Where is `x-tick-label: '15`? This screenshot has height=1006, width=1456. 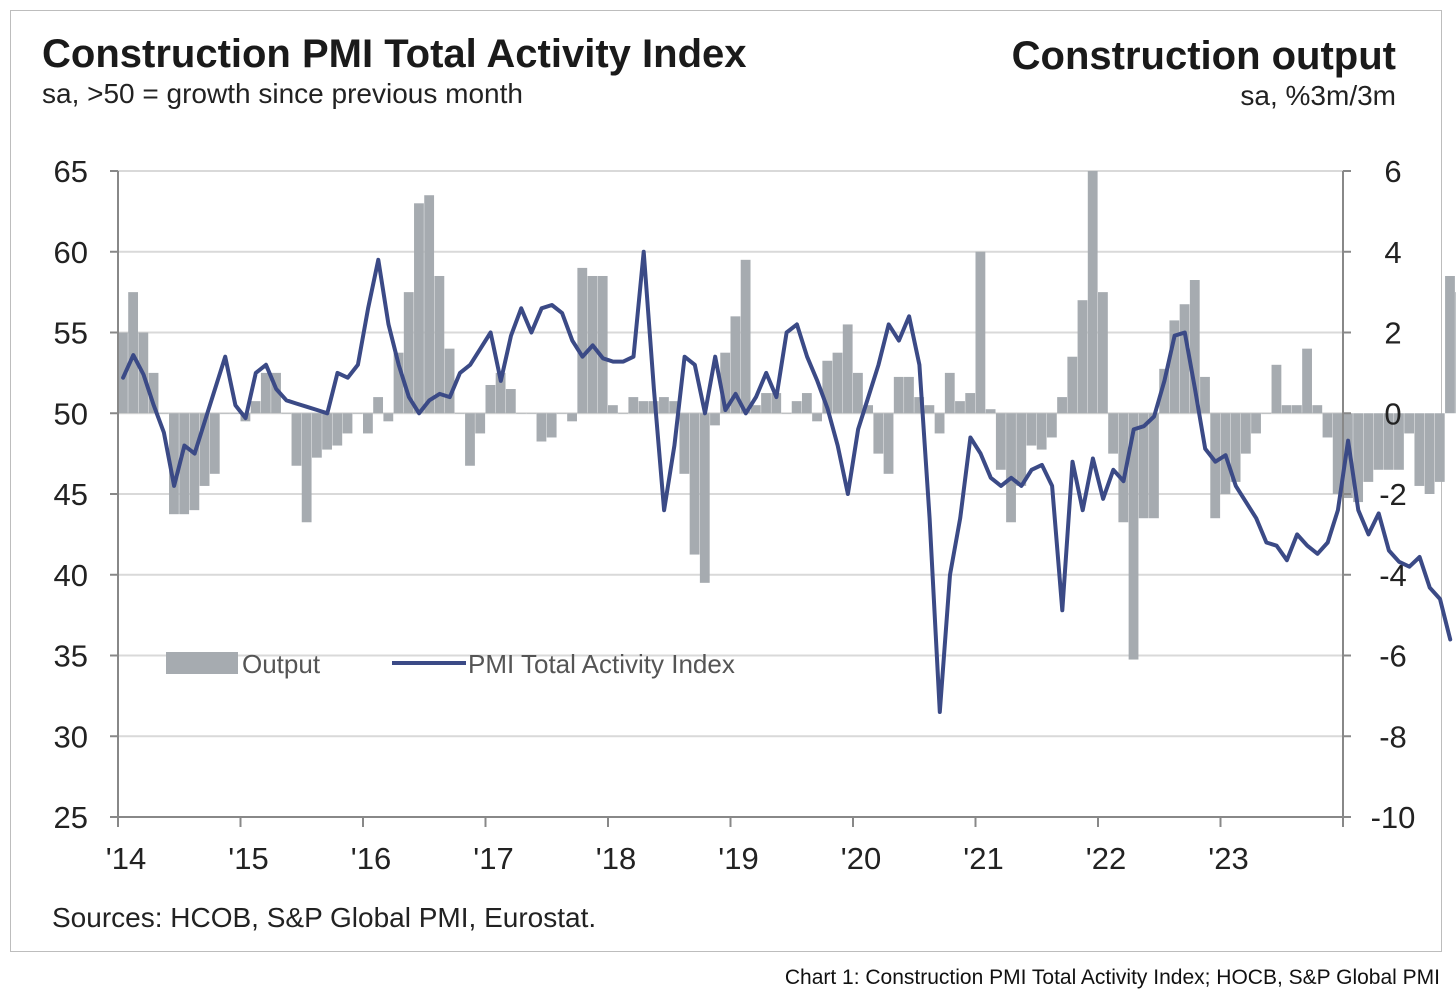 x-tick-label: '15 is located at coordinates (248, 858).